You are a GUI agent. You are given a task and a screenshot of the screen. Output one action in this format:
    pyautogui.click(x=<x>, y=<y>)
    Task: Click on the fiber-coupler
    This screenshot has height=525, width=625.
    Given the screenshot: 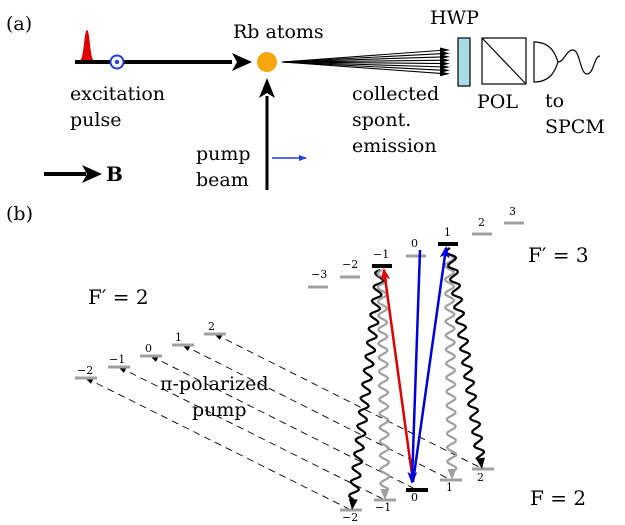 What is the action you would take?
    pyautogui.click(x=546, y=62)
    